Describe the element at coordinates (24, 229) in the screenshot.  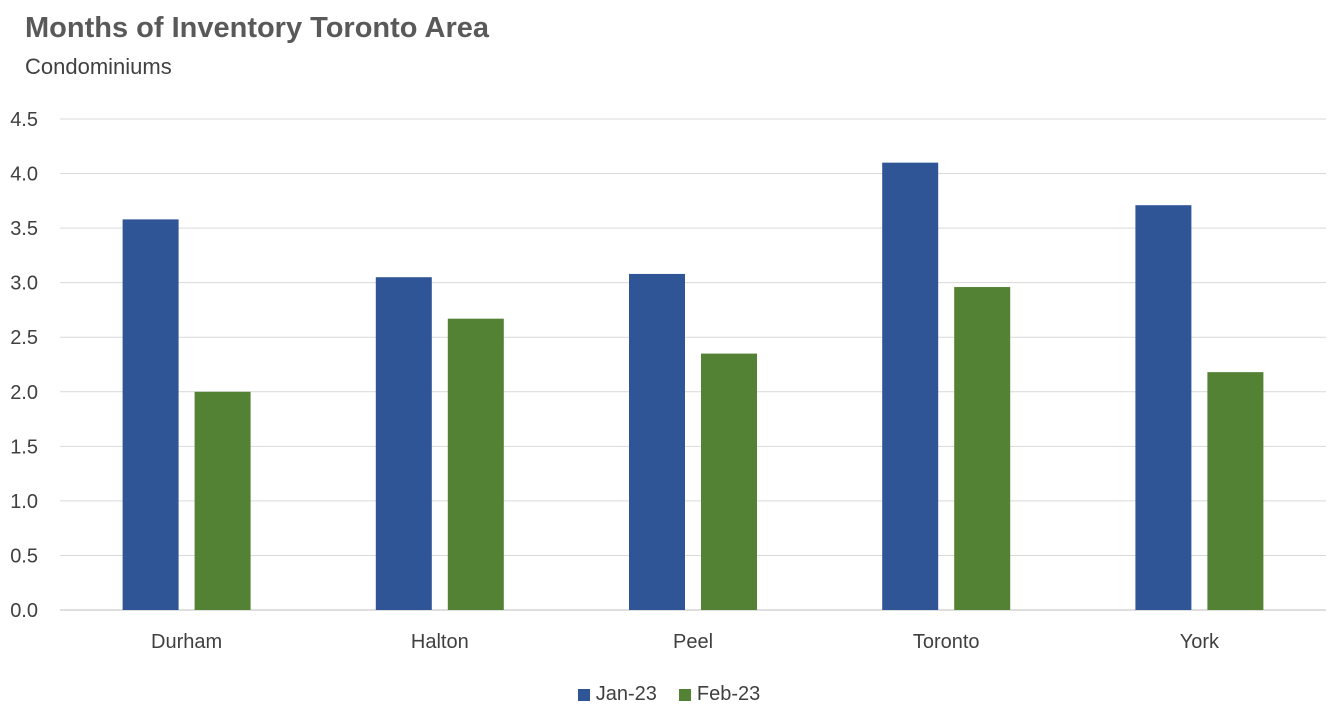
I see `y-tick-label: 3.5` at that location.